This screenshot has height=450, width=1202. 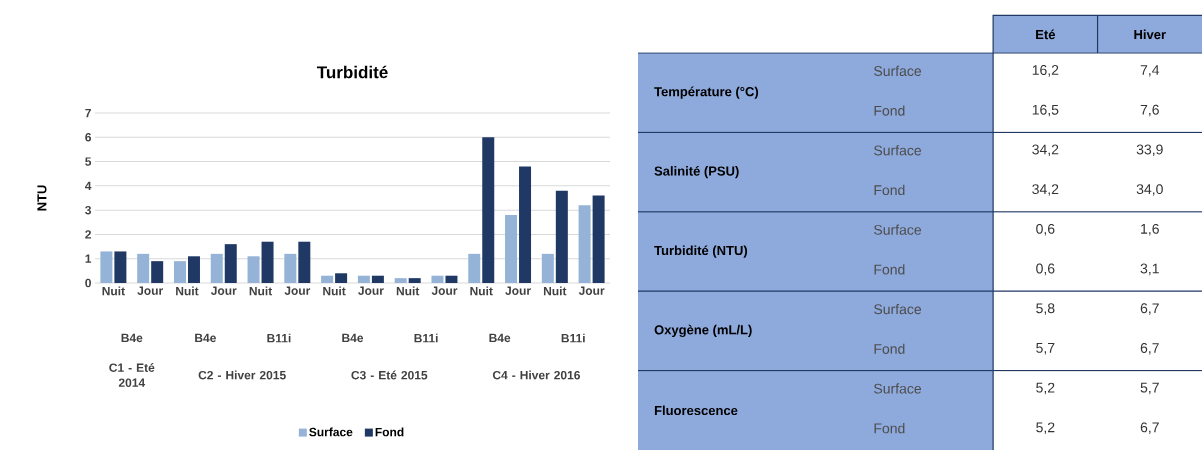 I want to click on legend-label: Surface, so click(x=331, y=432).